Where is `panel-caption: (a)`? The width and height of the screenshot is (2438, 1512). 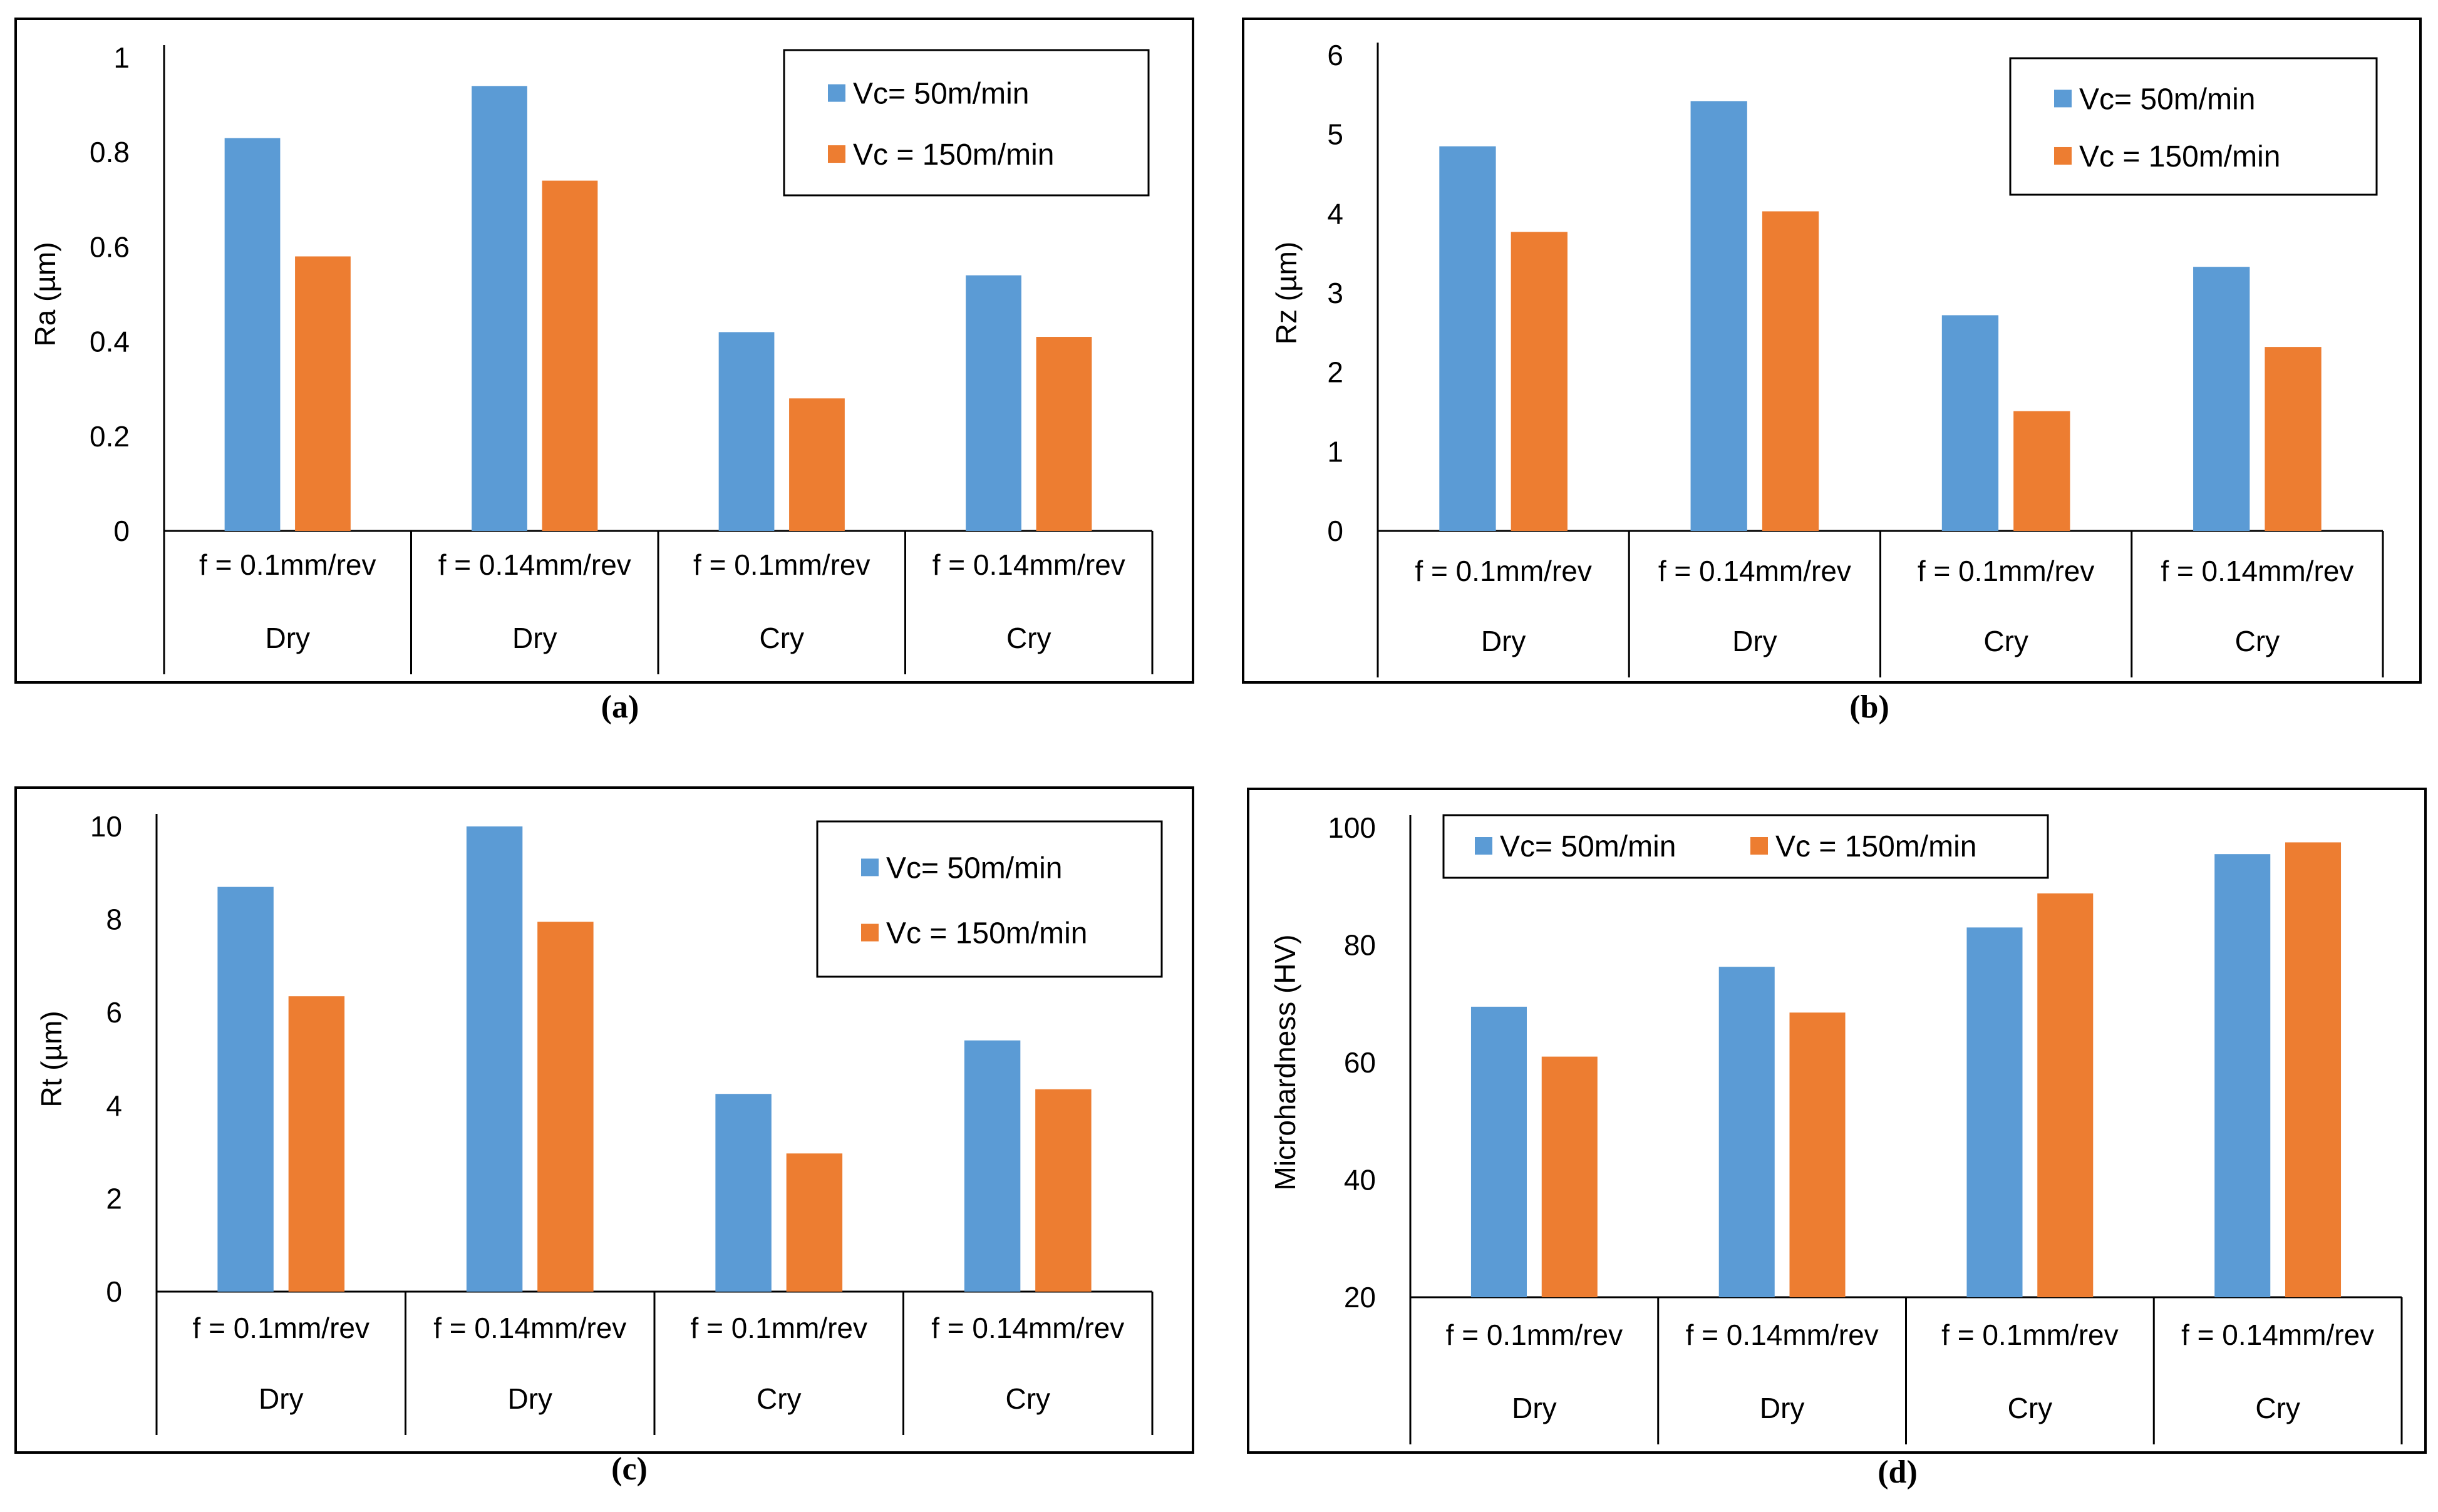 panel-caption: (a) is located at coordinates (620, 707).